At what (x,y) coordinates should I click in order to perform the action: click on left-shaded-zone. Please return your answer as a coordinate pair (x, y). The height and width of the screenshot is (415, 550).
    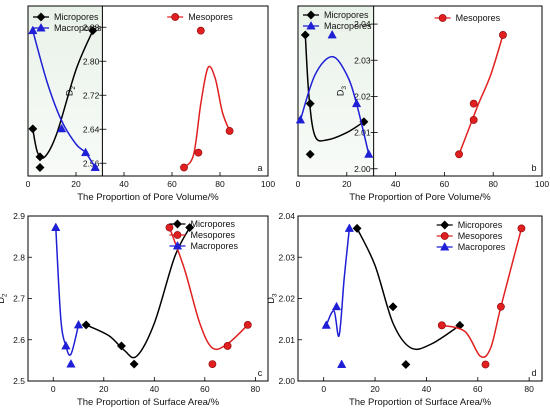
    Looking at the image, I should click on (65, 91).